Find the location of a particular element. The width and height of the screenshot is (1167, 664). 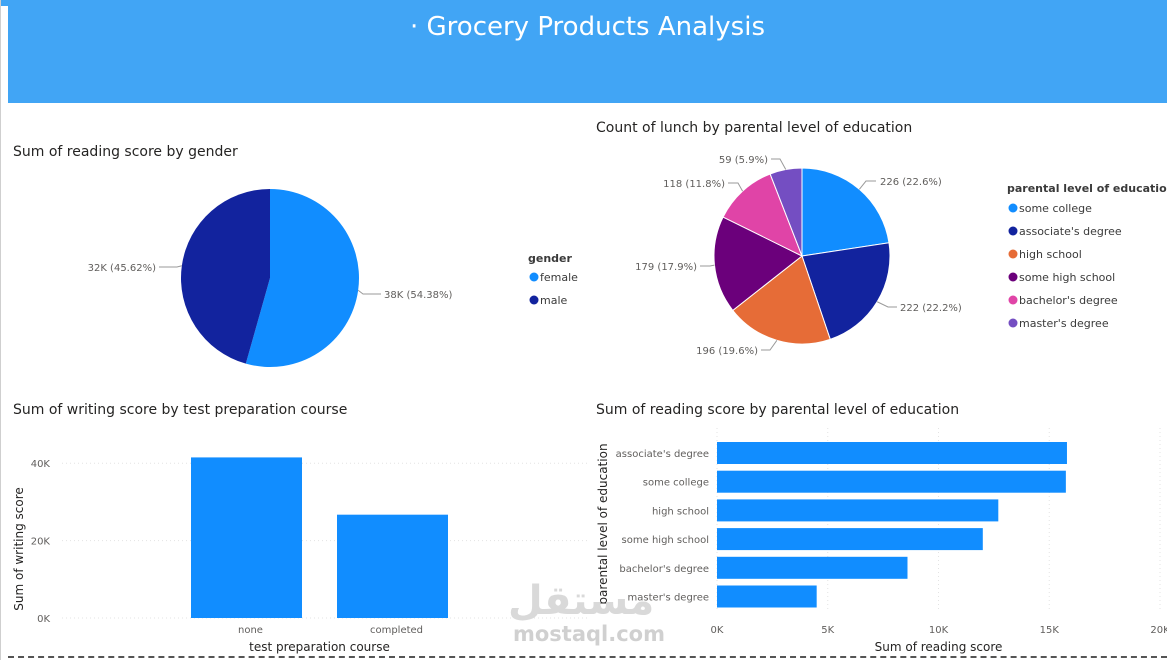

page-bottom-divider is located at coordinates (587, 657).